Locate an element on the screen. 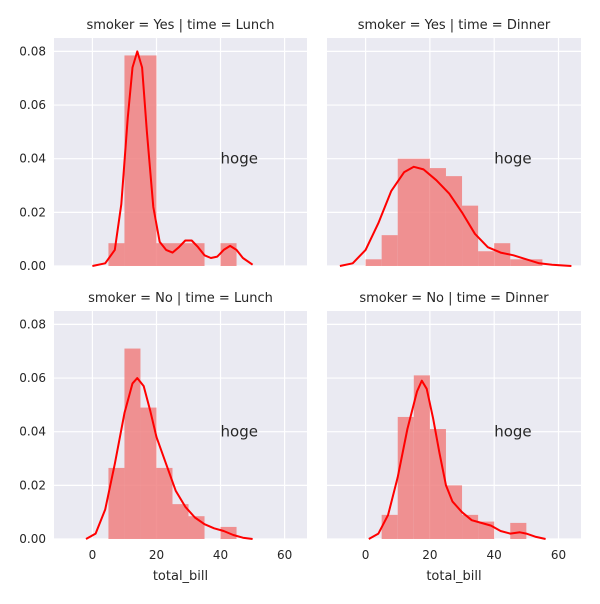 The image size is (600, 604). facet-title: smoker = No | time = Dinner is located at coordinates (454, 298).